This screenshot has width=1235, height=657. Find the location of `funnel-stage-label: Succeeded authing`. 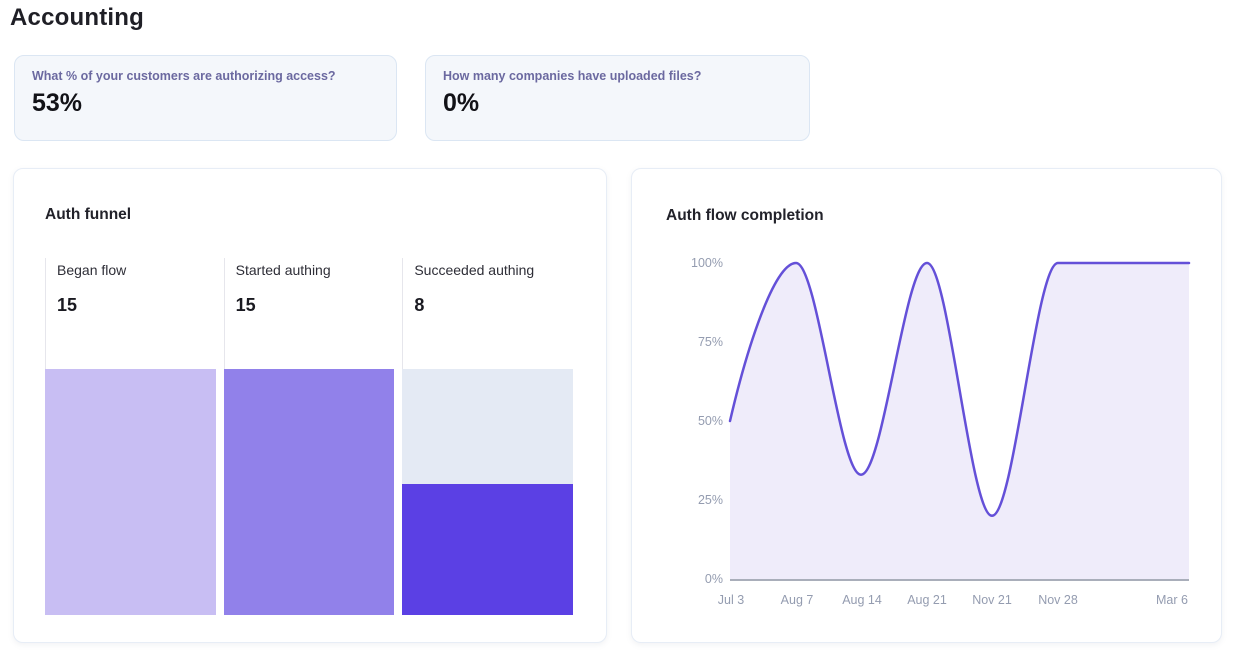

funnel-stage-label: Succeeded authing is located at coordinates (474, 270).